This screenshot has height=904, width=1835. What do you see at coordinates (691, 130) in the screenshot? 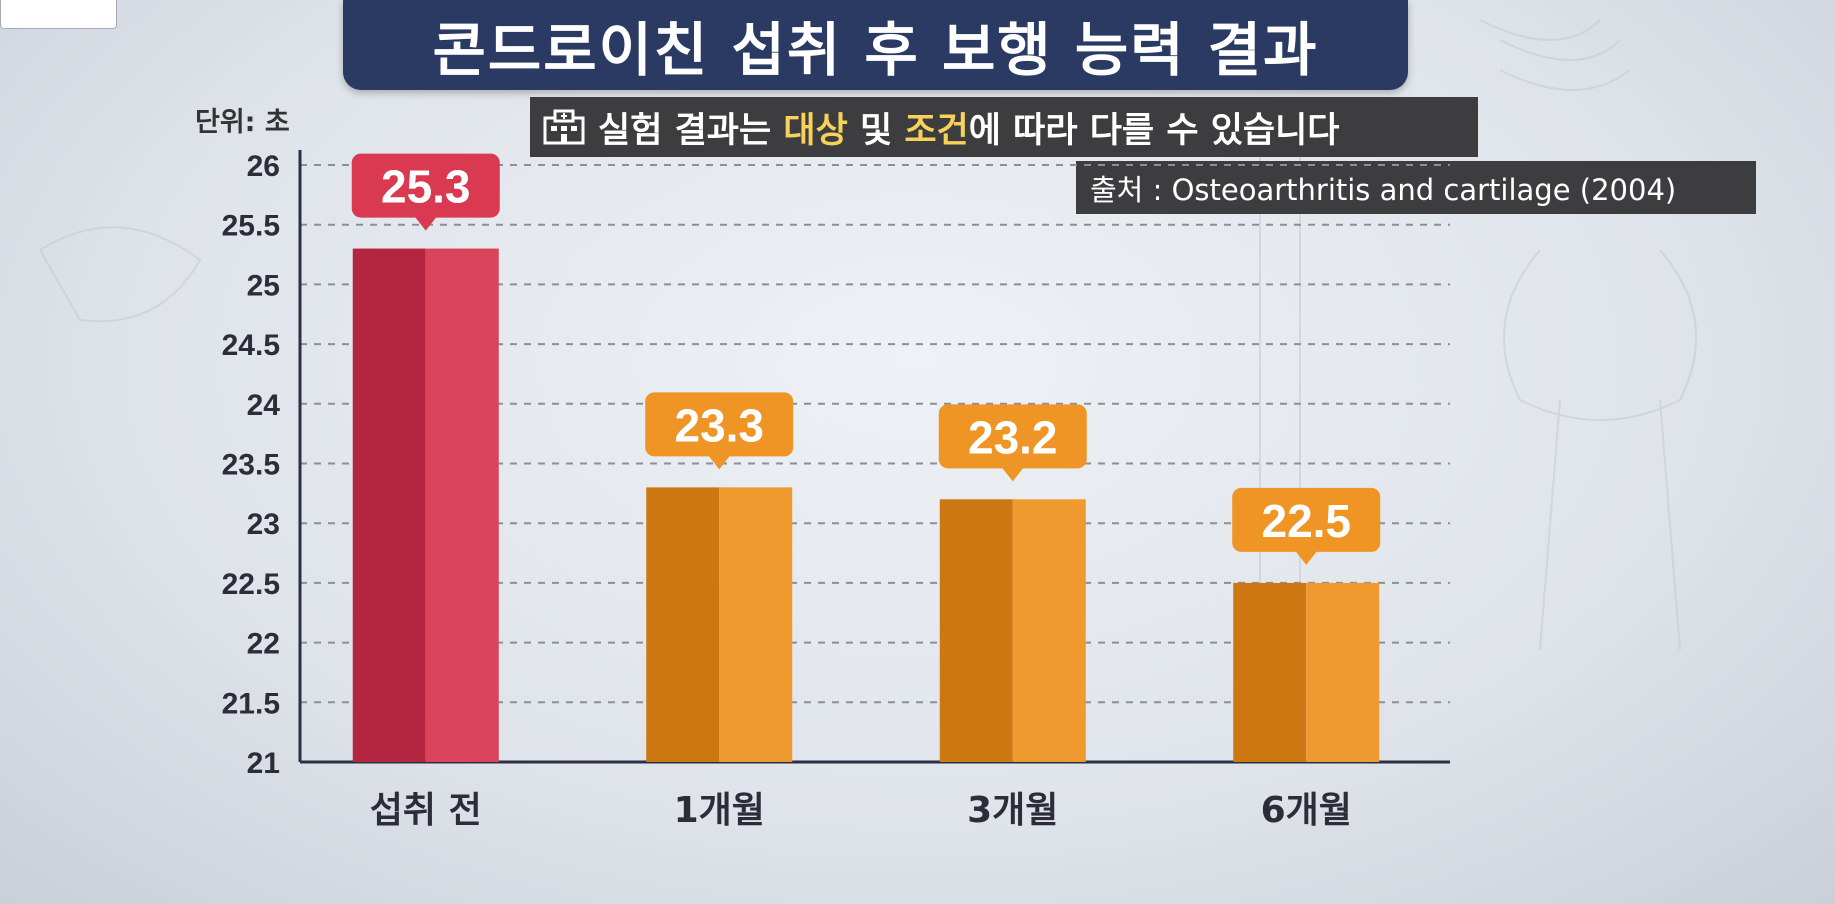
I see `notice-text-part1: 실험 결과는` at bounding box center [691, 130].